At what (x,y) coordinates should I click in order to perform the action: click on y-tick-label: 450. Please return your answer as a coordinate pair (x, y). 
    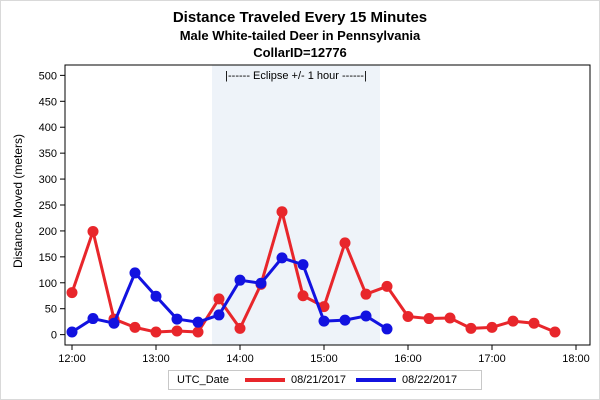
    Looking at the image, I should click on (48, 102).